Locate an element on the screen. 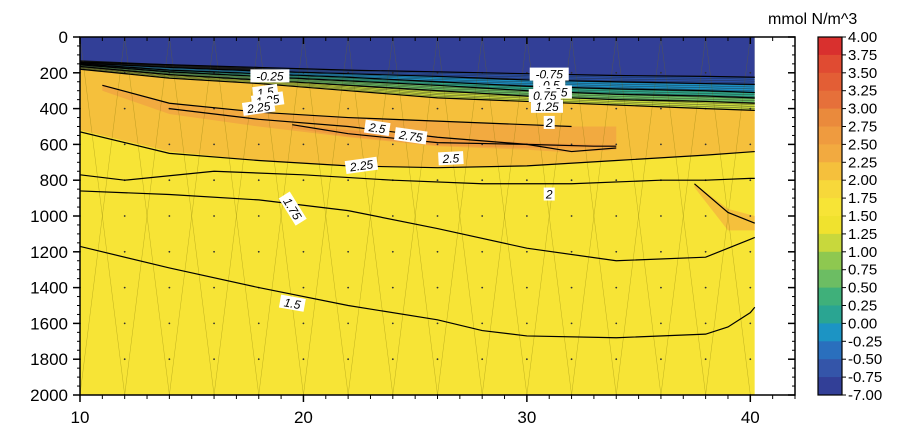  colorbar-label: 2.75 is located at coordinates (862, 127).